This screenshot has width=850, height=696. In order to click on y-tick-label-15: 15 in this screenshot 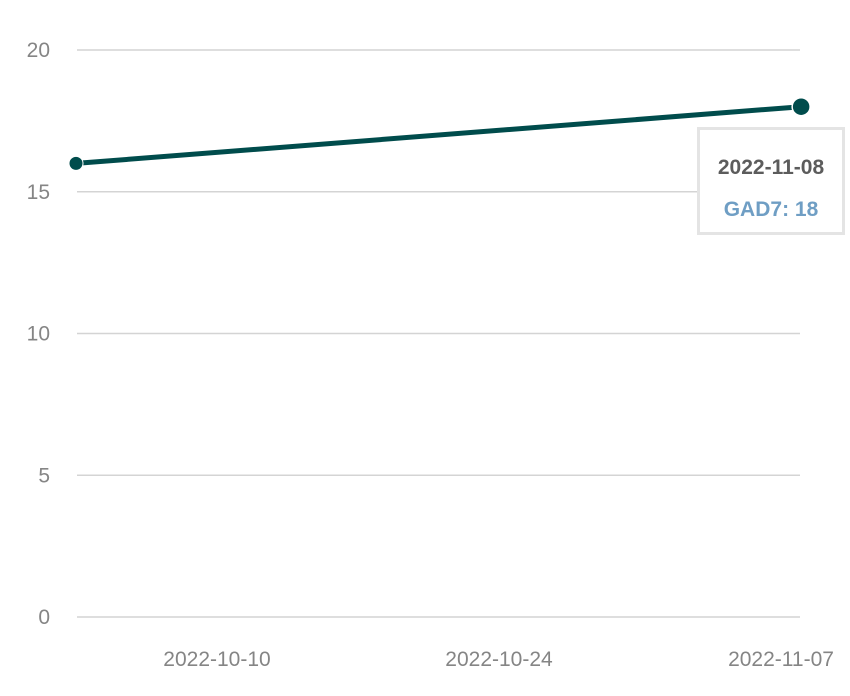, I will do `click(38, 192)`.